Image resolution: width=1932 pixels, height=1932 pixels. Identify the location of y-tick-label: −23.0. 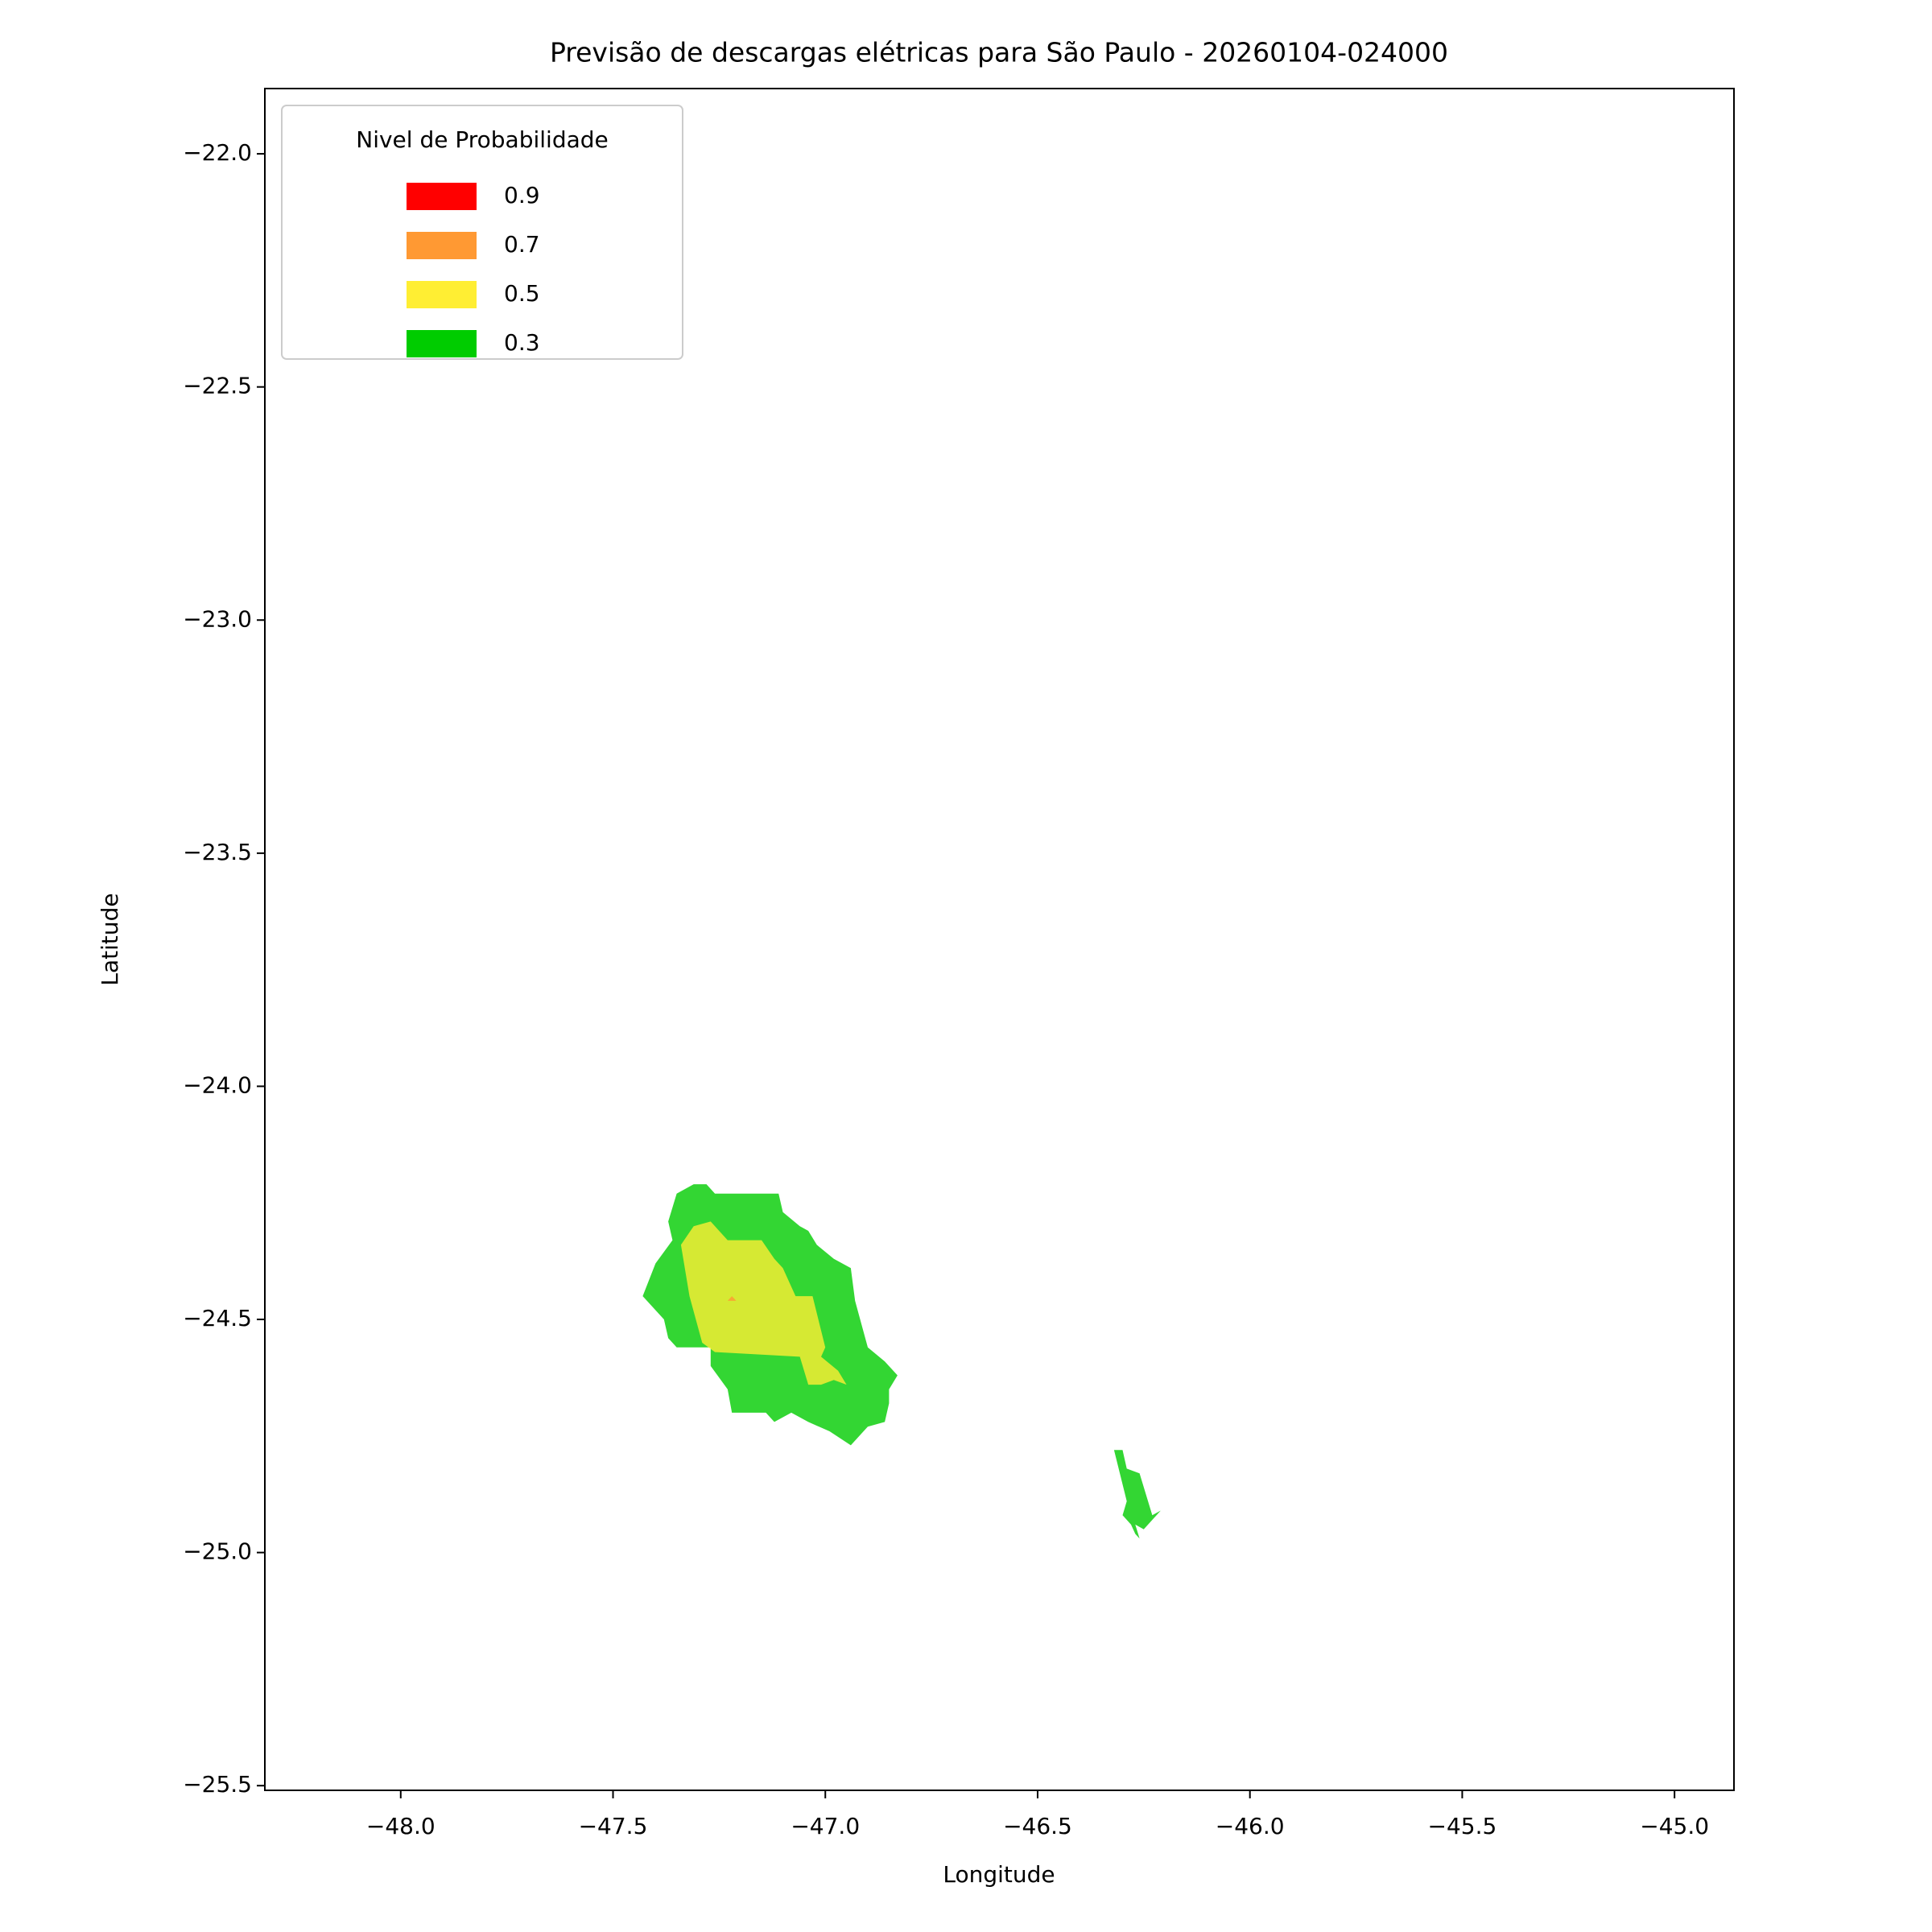
(217, 618).